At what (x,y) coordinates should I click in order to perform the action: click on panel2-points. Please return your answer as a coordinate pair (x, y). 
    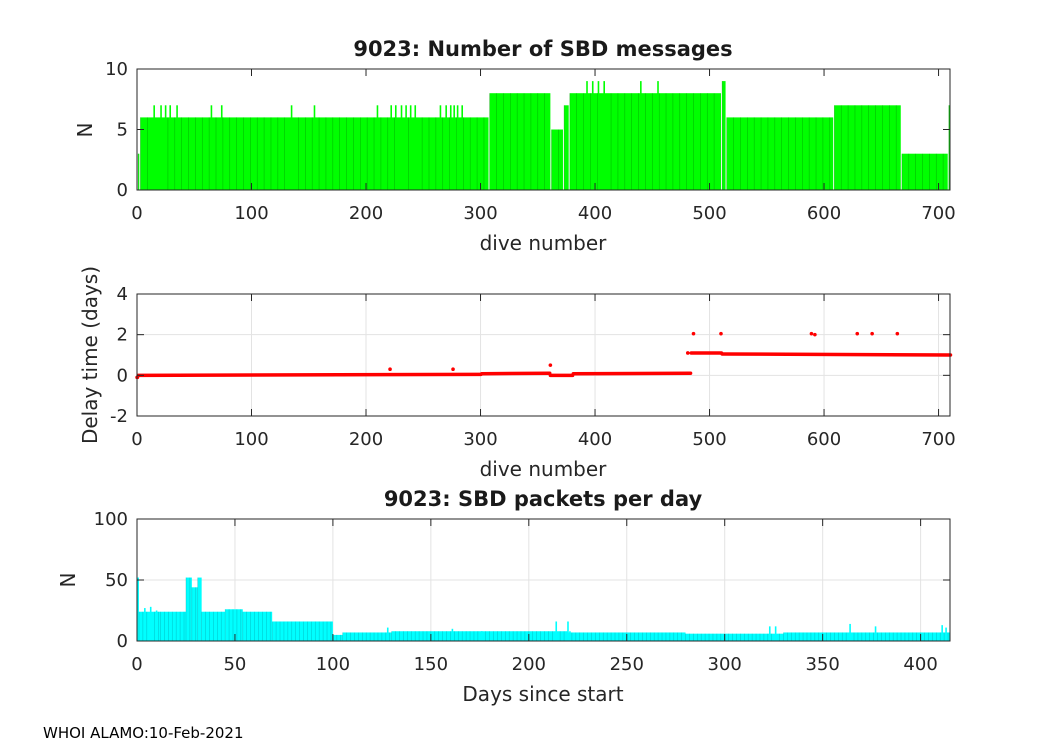
    Looking at the image, I should click on (544, 355).